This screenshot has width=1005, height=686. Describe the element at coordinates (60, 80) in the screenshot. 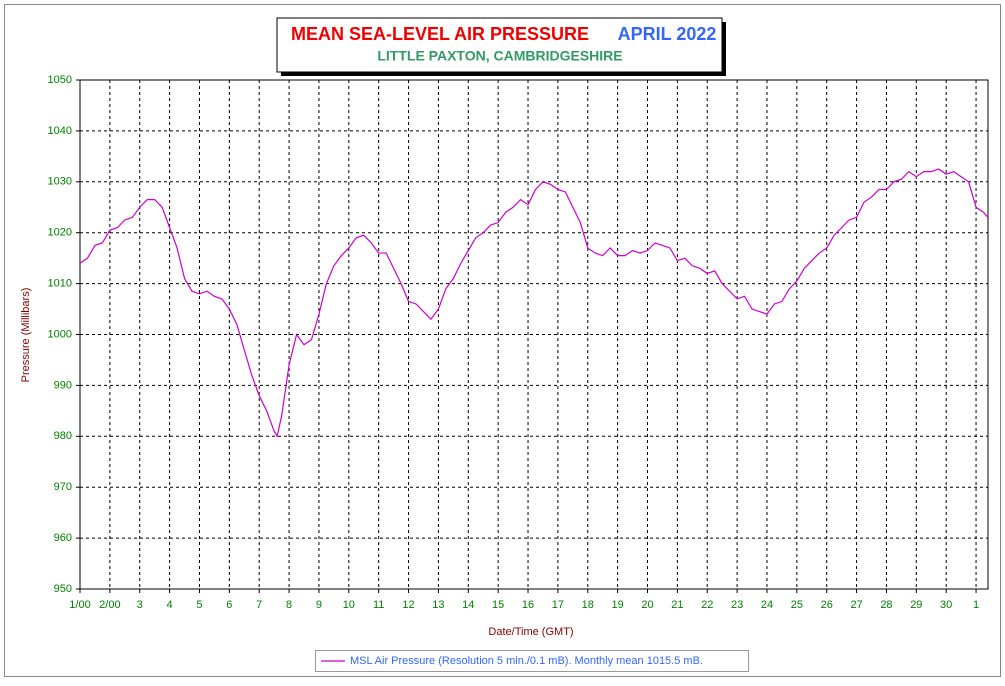

I see `y-tick-label: 1050` at that location.